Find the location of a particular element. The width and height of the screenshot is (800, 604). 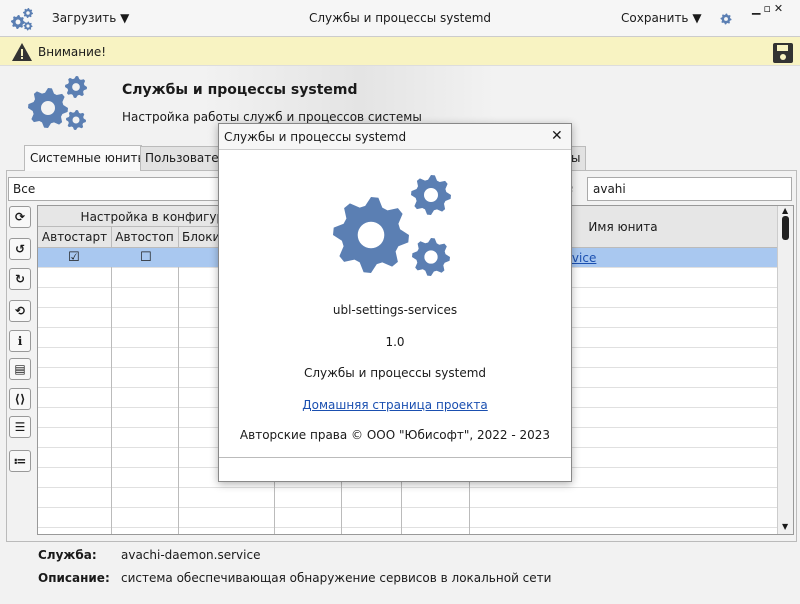

scroll-up: ▲ is located at coordinates (785, 210).